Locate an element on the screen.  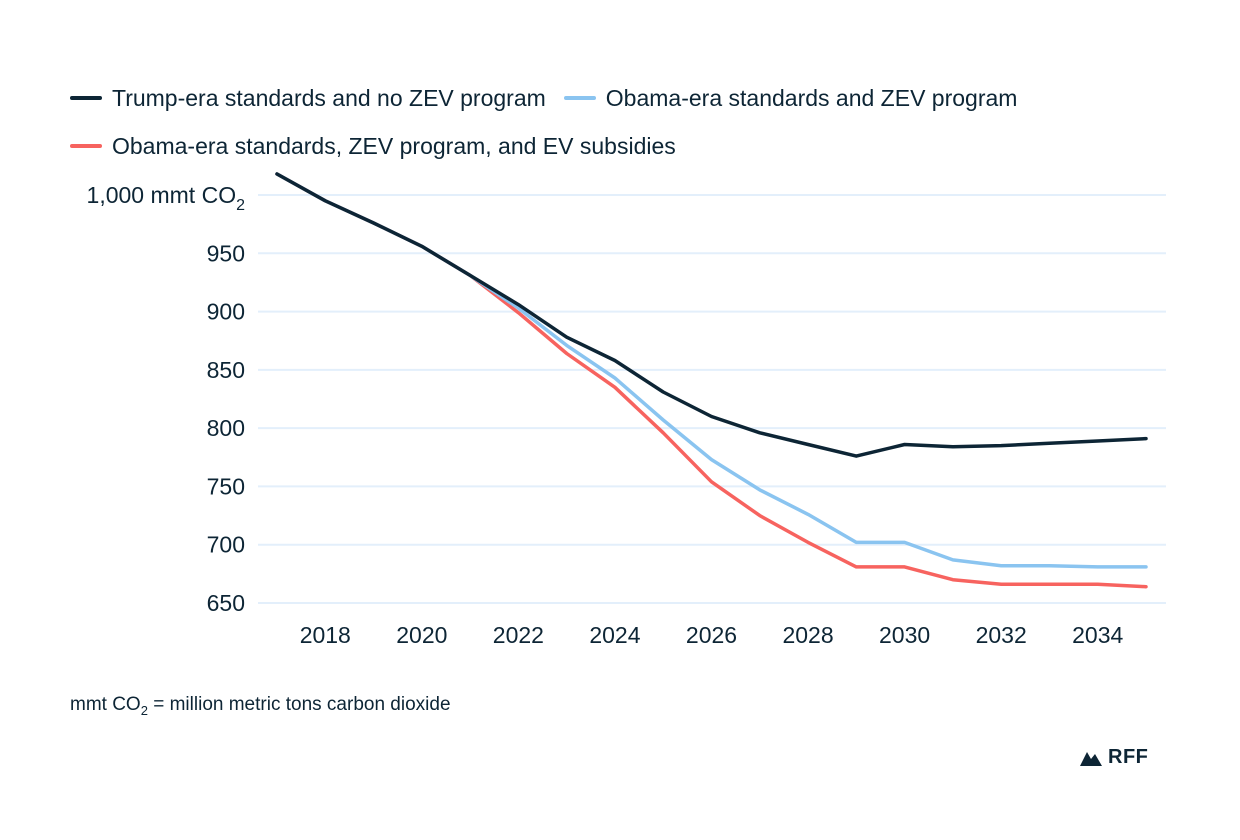
x-tick-label: 2030 is located at coordinates (904, 635).